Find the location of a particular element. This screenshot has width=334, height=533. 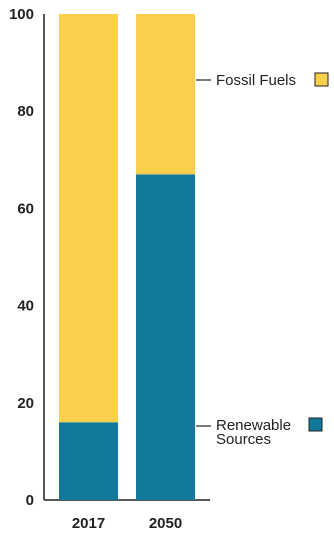

bar-2017-renewable-sources is located at coordinates (88, 461).